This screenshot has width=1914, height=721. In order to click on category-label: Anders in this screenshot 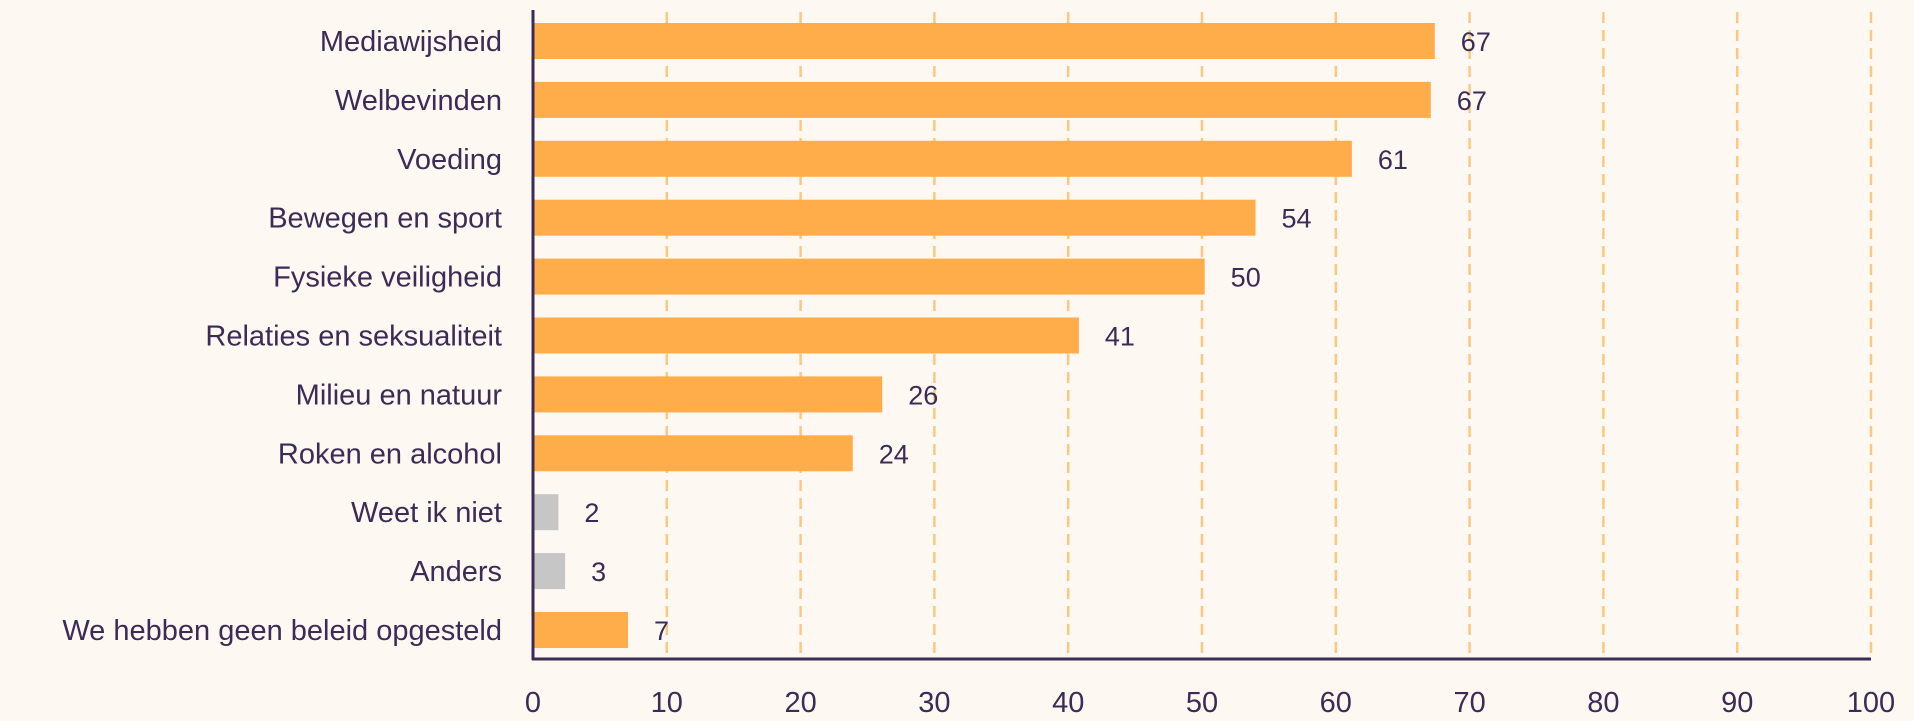, I will do `click(456, 572)`.